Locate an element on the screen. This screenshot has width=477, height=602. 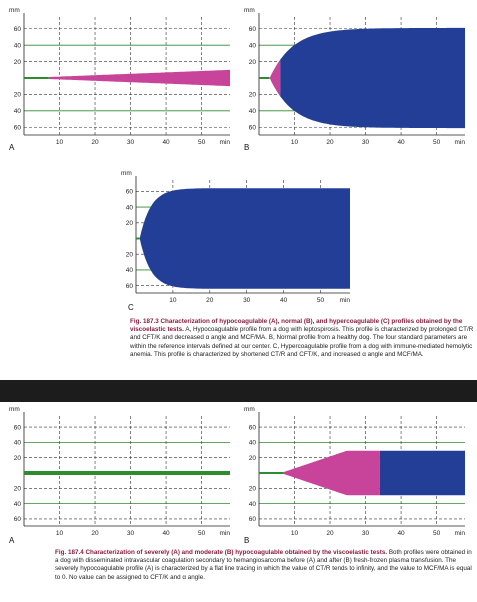
fig187-3-panel-a: 60 40 20 20 40 60 10 20 30 40 50 mm min is located at coordinates (122, 76).